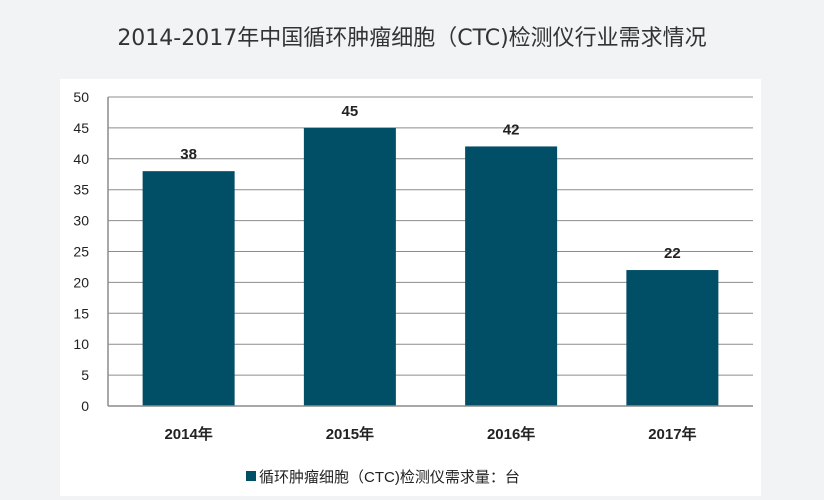 The height and width of the screenshot is (500, 824). Describe the element at coordinates (430, 434) in the screenshot. I see `x-axis-category-labels: 2014年 2015年 2016年 2017年` at that location.